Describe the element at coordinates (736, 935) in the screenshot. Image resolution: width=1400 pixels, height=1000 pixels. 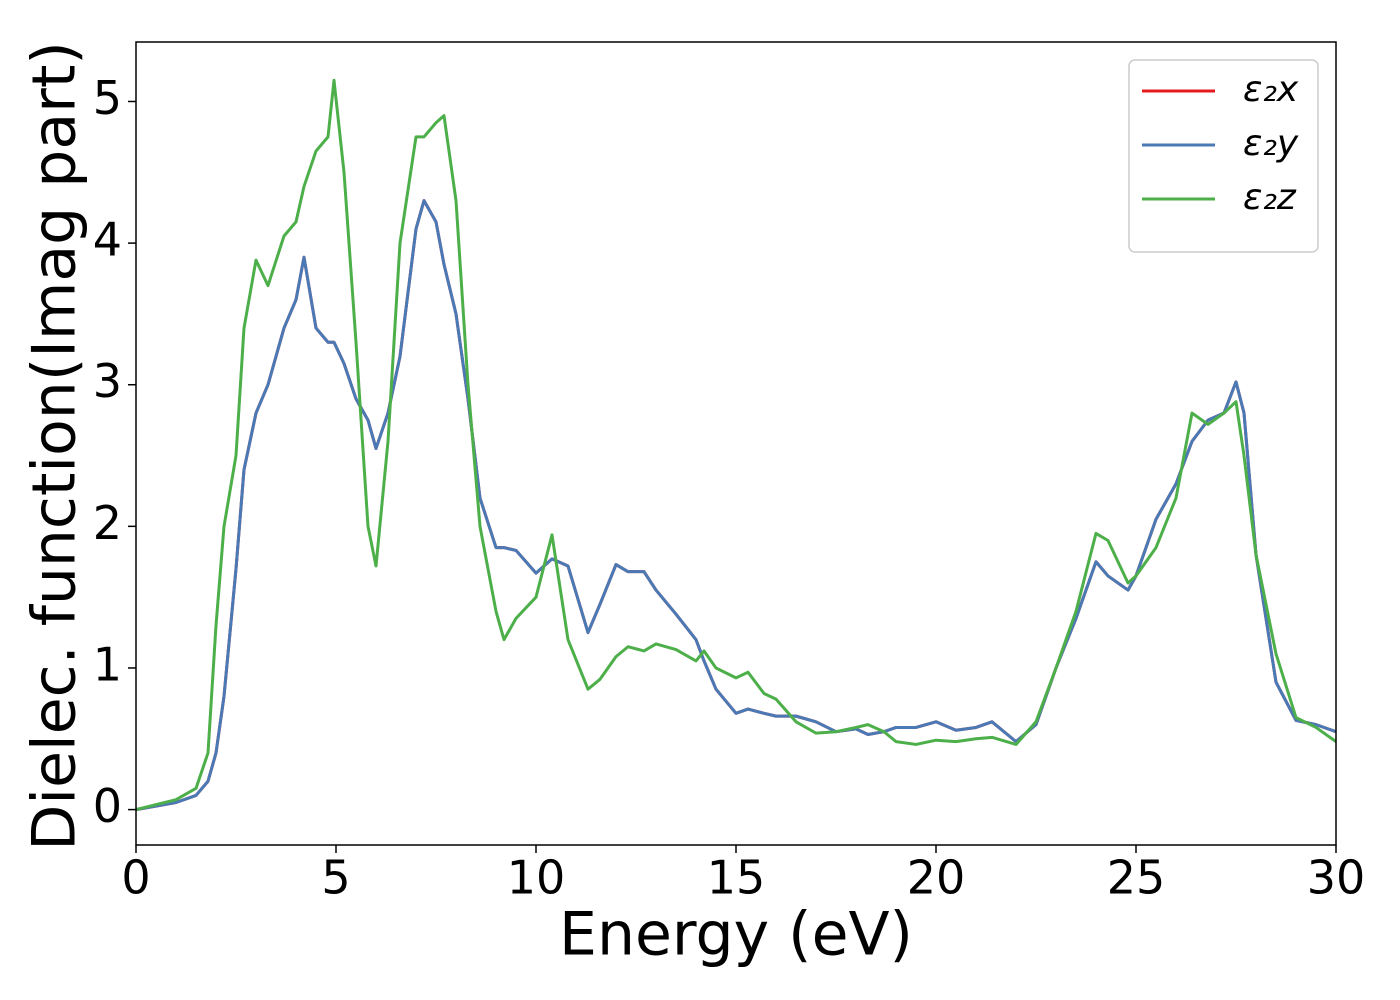
I see `x-axis-label: Energy (eV)` at that location.